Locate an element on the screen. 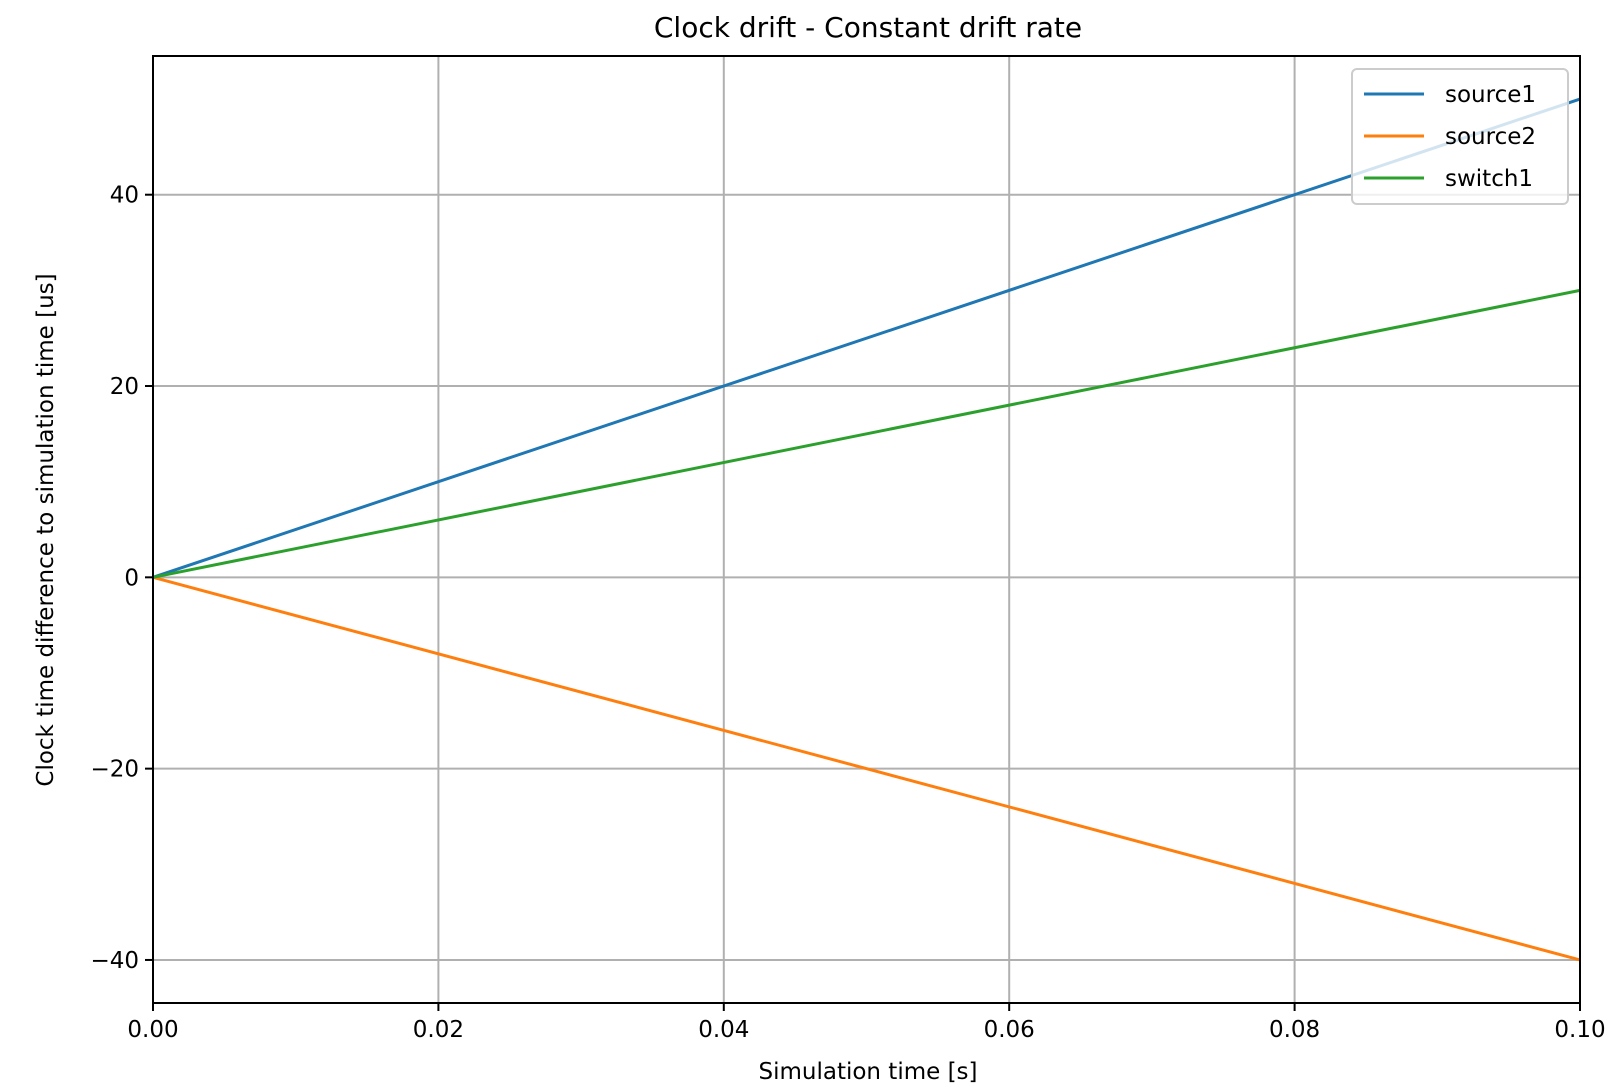  x-axis-title: Simulation time [s] is located at coordinates (867, 1072).